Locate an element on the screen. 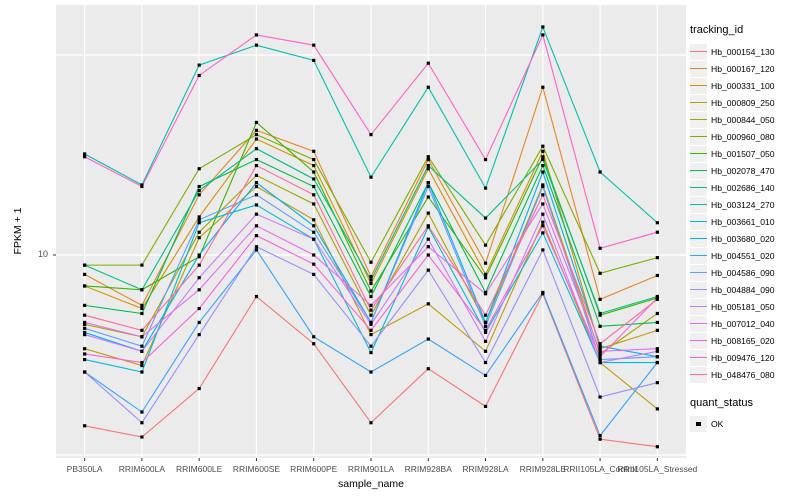  legend-label: Hb_007012_040 is located at coordinates (743, 323).